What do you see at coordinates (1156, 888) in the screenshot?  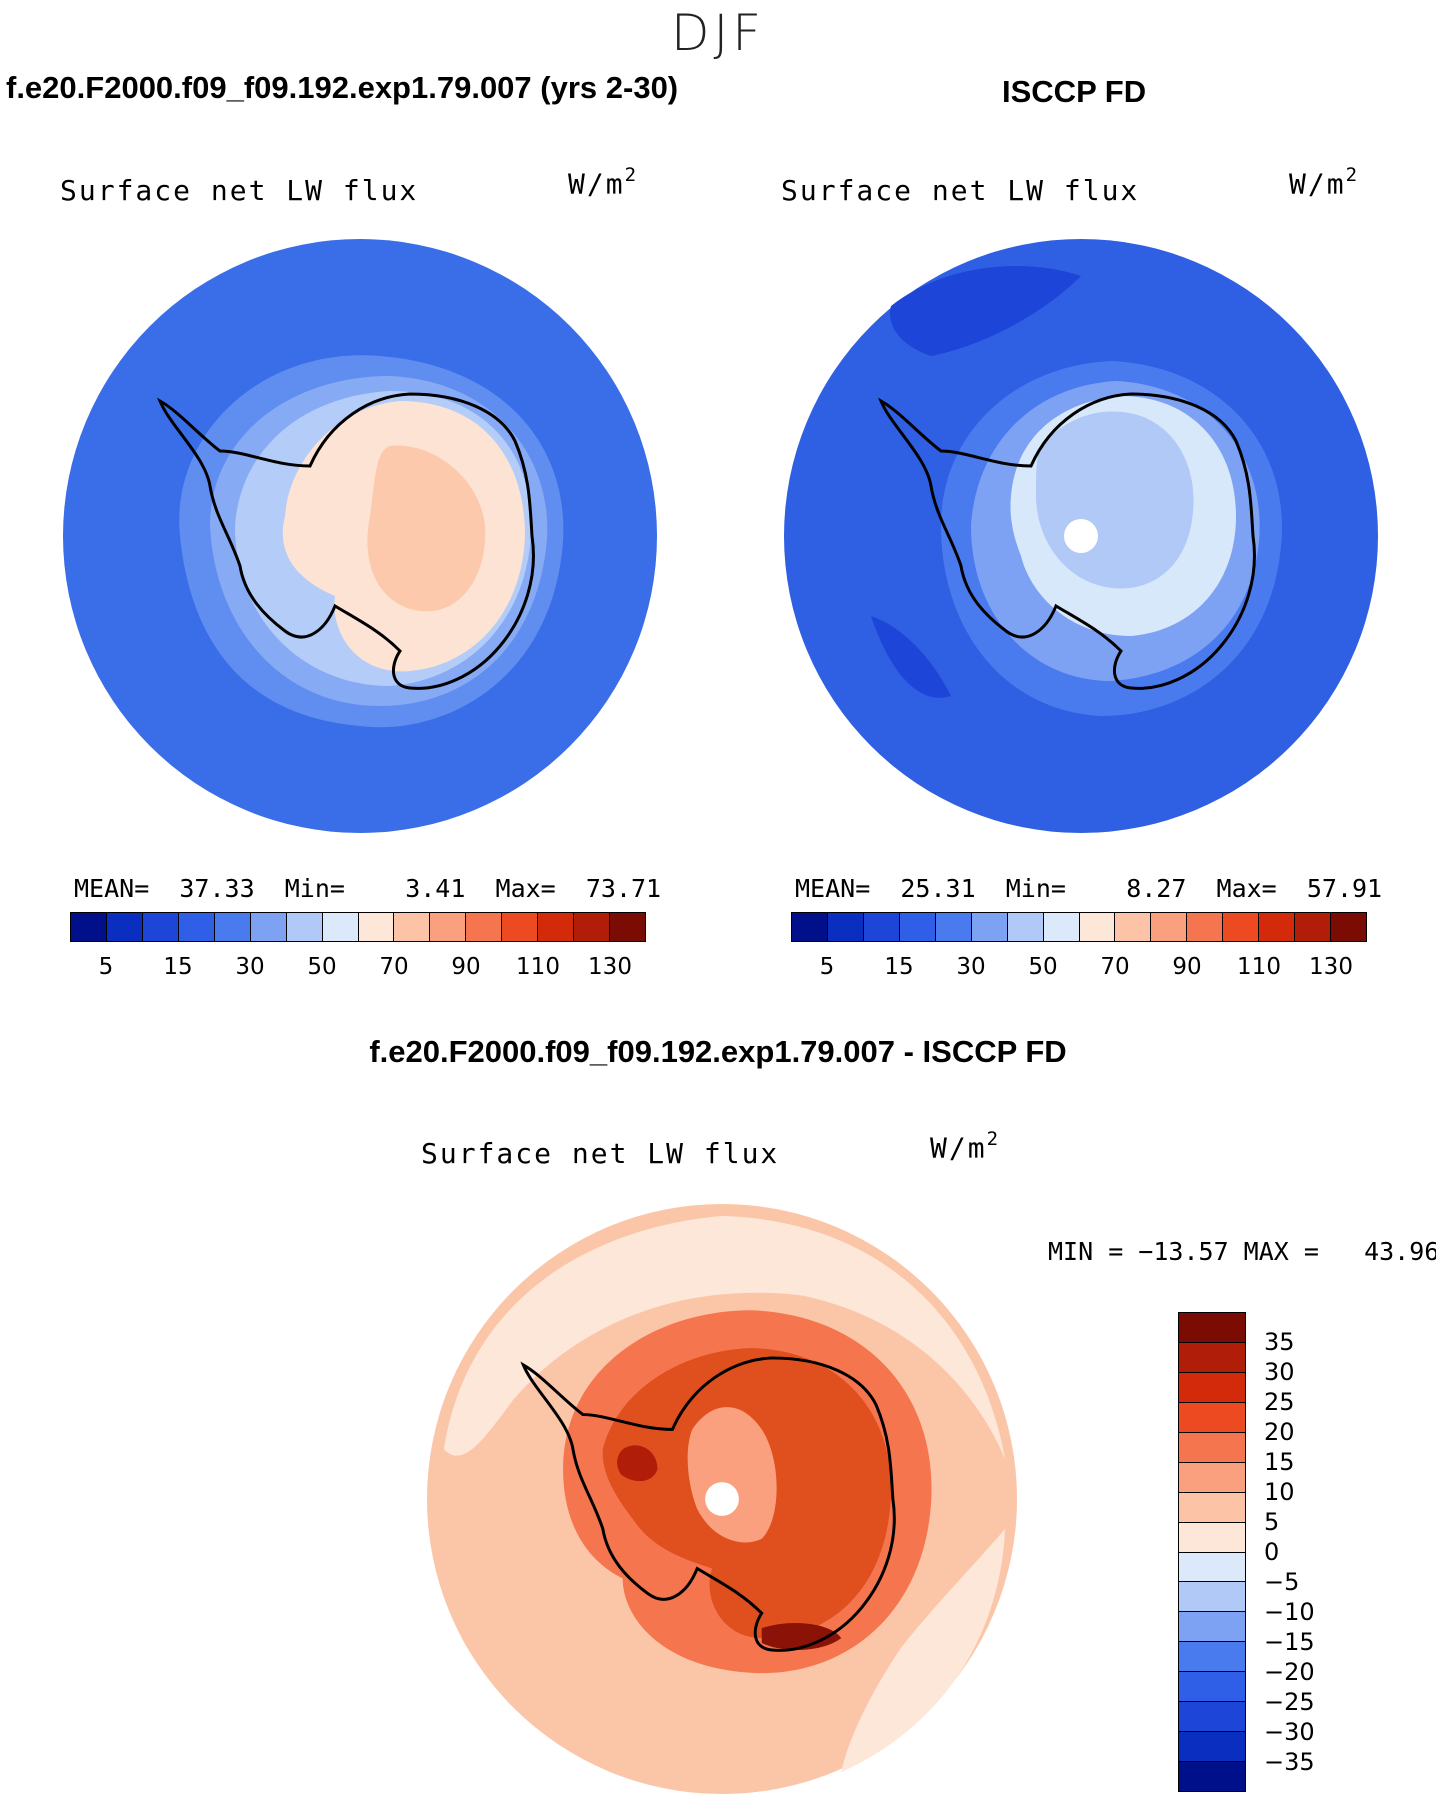 I see `obs-min-value: 8.27` at bounding box center [1156, 888].